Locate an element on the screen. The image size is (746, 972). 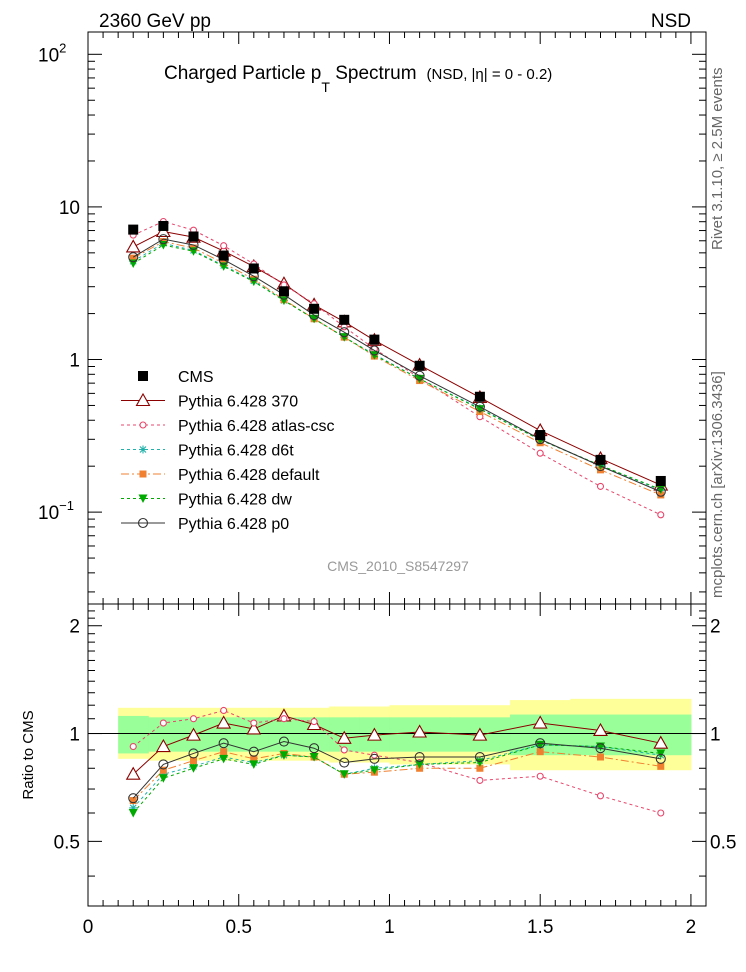
analysis-watermark: CMS_2010_S8547297 is located at coordinates (398, 566).